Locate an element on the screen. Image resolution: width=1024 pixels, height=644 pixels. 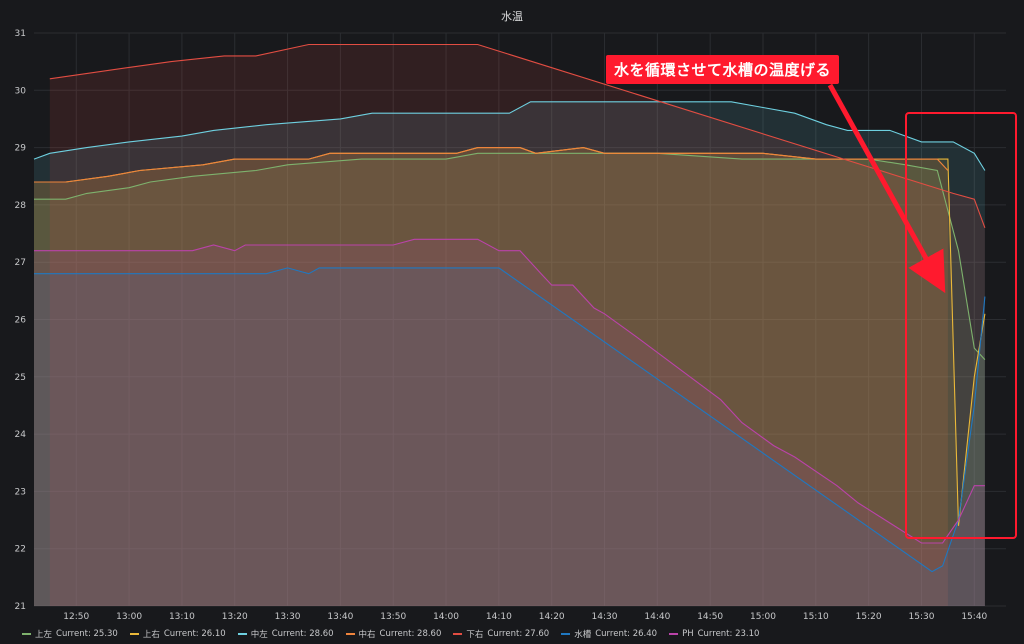
x-tick-label: 14:40 is located at coordinates (657, 617).